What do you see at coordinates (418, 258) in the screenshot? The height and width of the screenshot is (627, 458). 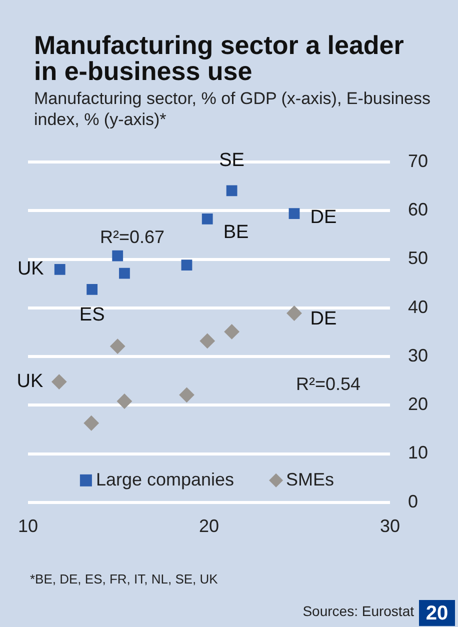 I see `y-tick-label: 50` at bounding box center [418, 258].